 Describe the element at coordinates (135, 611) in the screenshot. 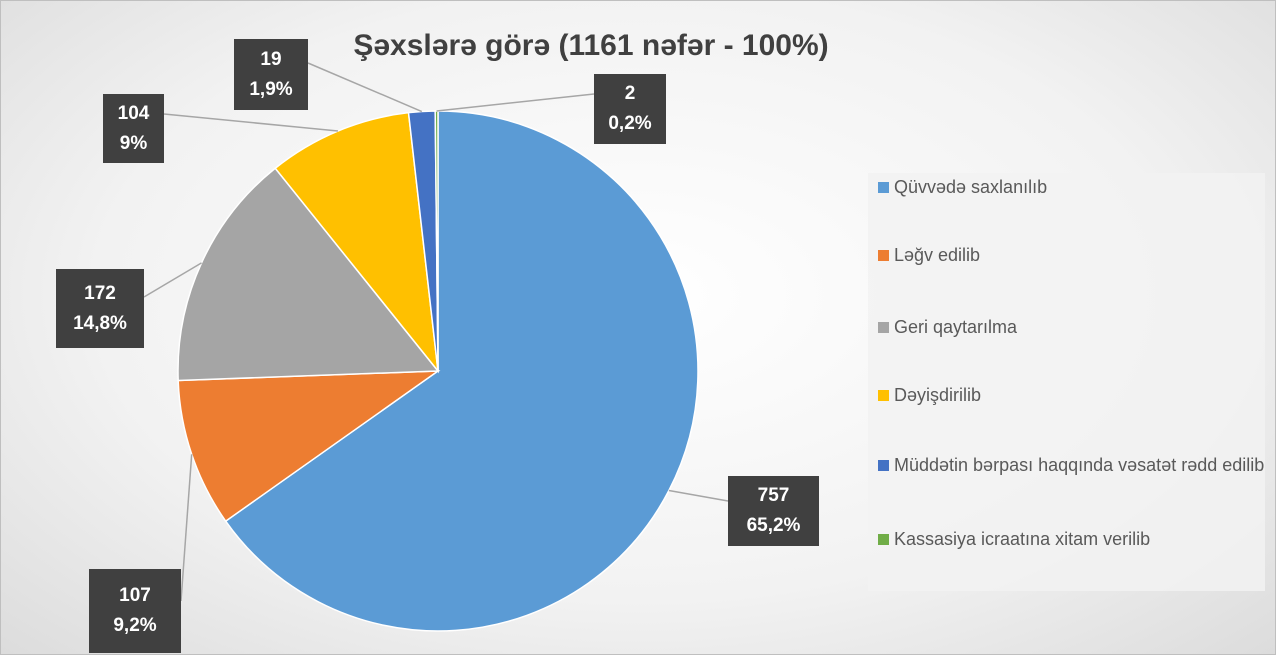

I see `data-label: 107 9,2%` at that location.